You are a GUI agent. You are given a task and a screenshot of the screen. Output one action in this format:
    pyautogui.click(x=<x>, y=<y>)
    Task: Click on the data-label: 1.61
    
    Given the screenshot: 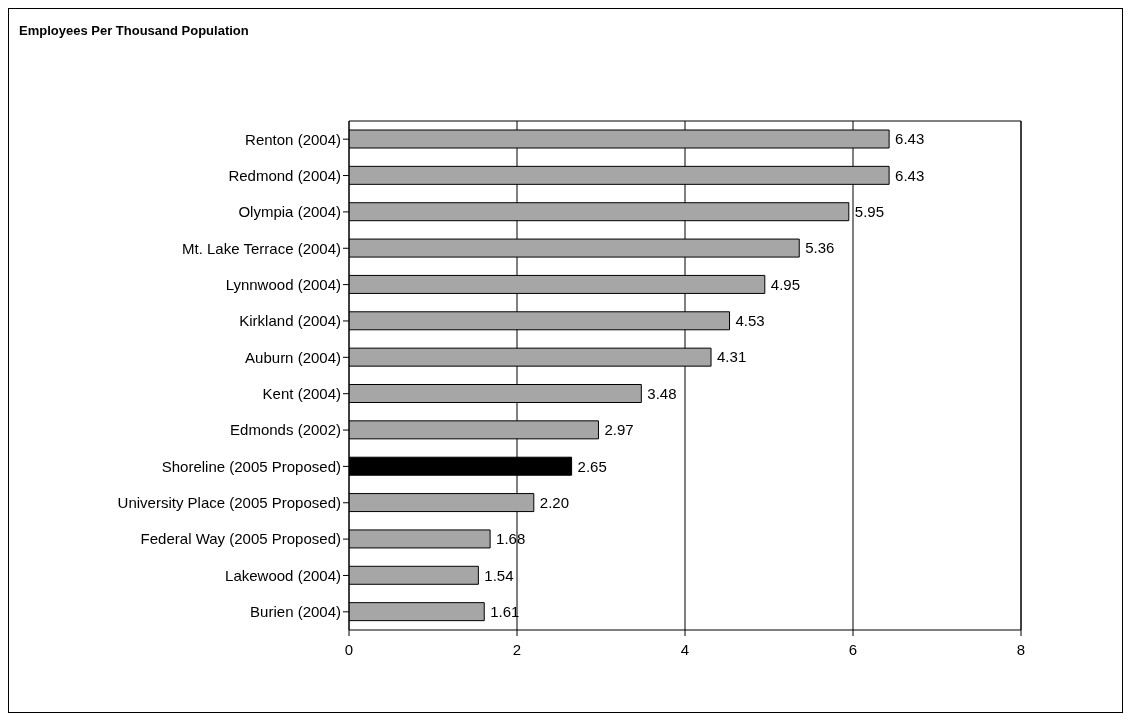 What is the action you would take?
    pyautogui.click(x=505, y=611)
    